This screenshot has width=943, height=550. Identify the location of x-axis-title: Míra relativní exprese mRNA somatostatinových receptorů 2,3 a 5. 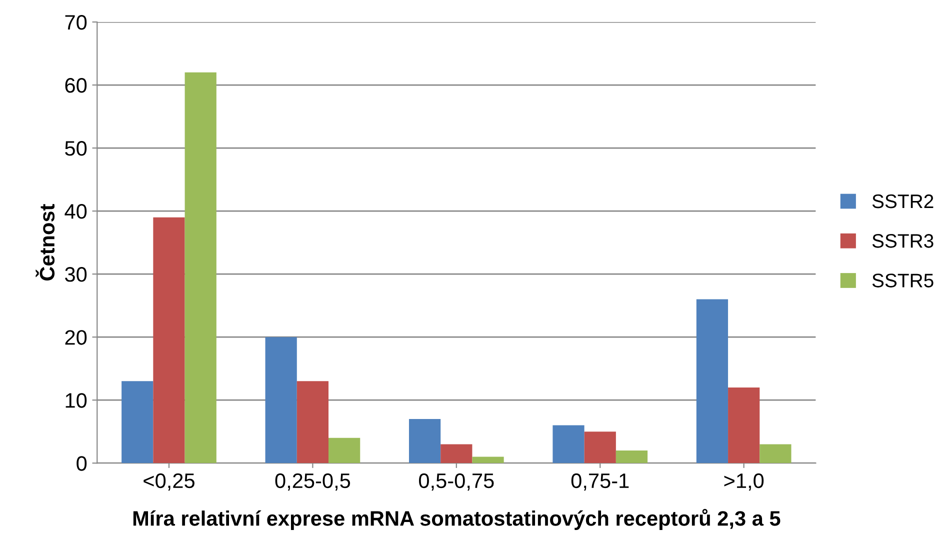
(456, 519).